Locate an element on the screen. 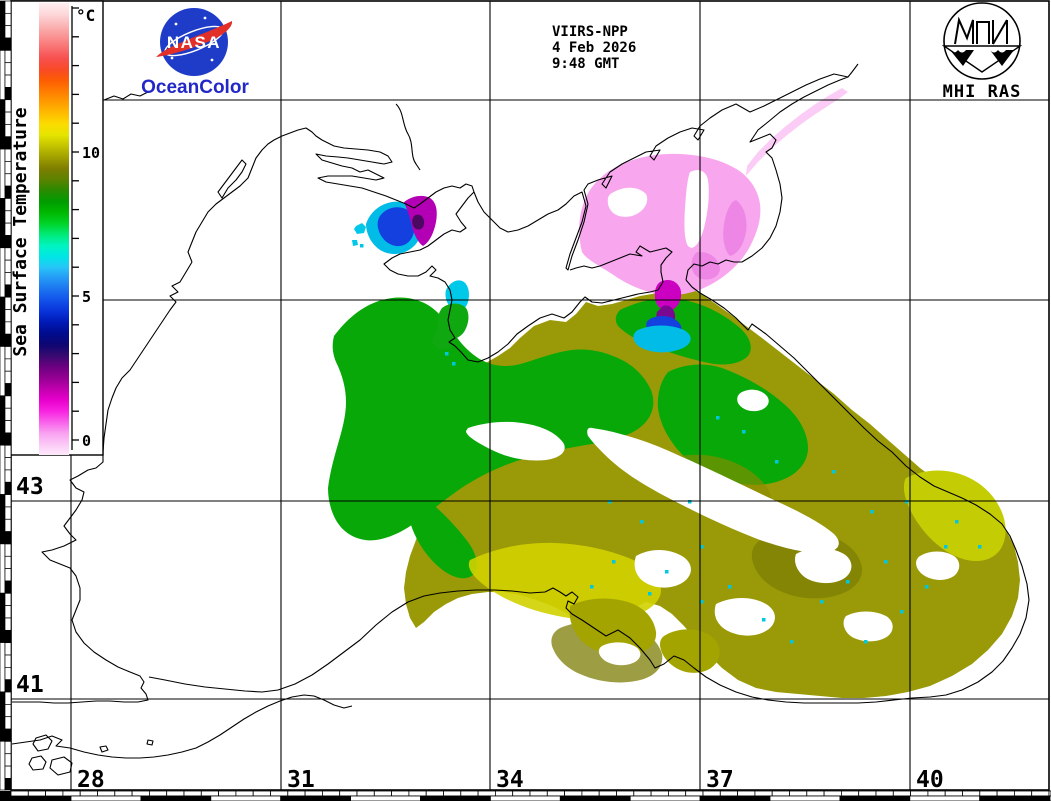 The image size is (1051, 801). marmara-islands is located at coordinates (91, 755).